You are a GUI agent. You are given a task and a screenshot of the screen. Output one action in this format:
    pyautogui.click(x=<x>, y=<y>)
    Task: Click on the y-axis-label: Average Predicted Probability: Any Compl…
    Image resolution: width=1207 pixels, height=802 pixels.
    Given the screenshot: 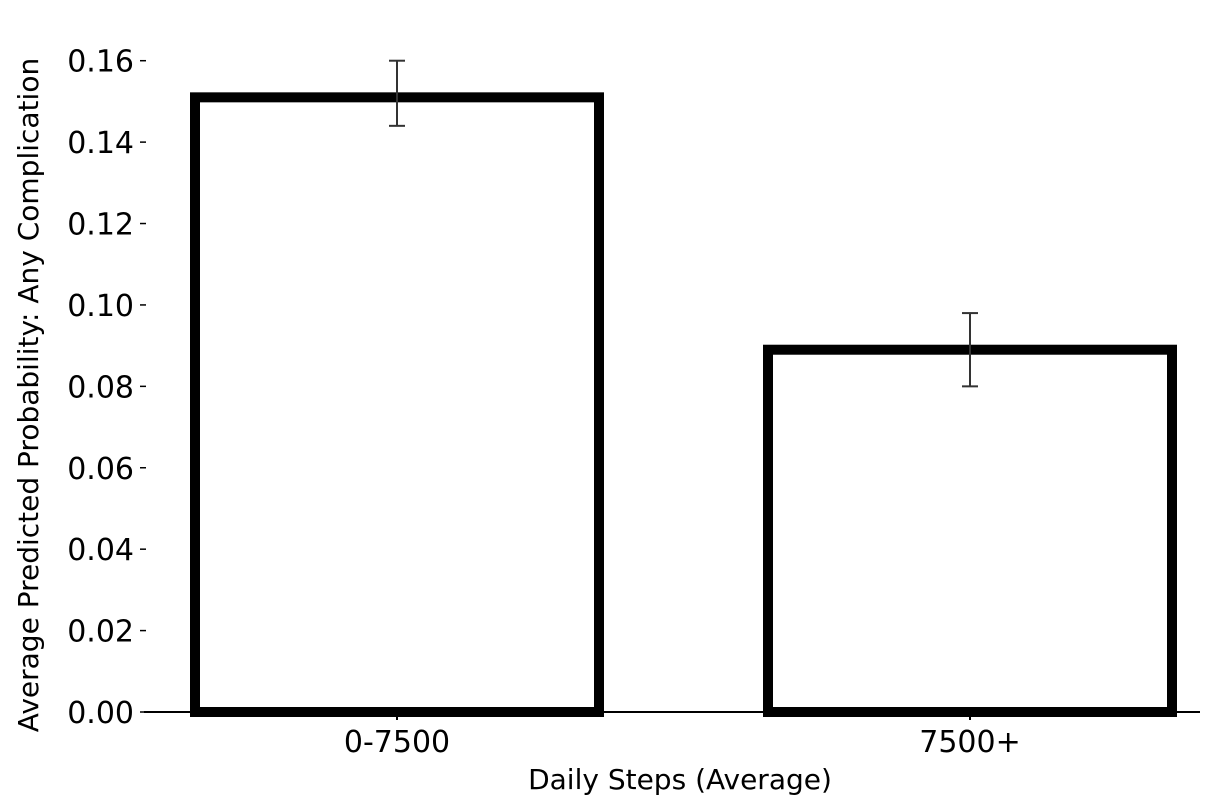 What is the action you would take?
    pyautogui.click(x=28, y=395)
    